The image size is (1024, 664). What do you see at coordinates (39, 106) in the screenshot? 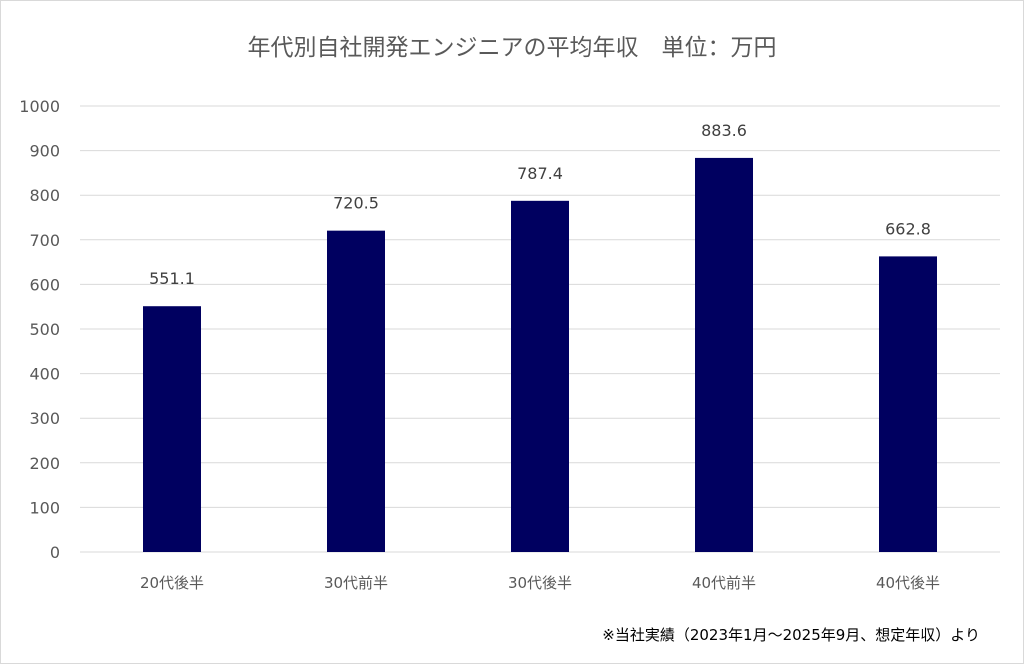
I see `y-tick-label: 1000` at bounding box center [39, 106].